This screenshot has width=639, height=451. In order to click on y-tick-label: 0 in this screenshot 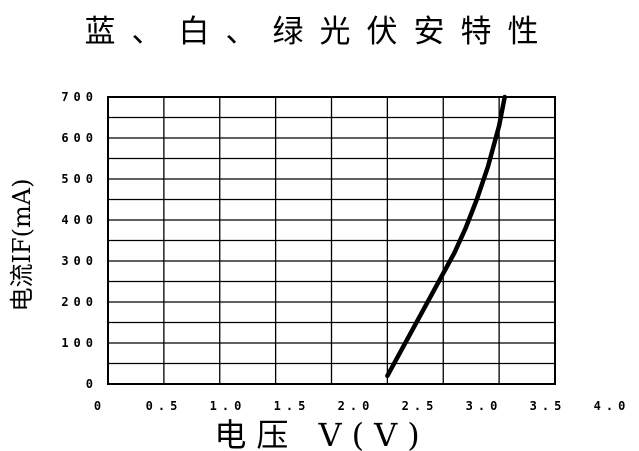, I will do `click(92, 384)`.